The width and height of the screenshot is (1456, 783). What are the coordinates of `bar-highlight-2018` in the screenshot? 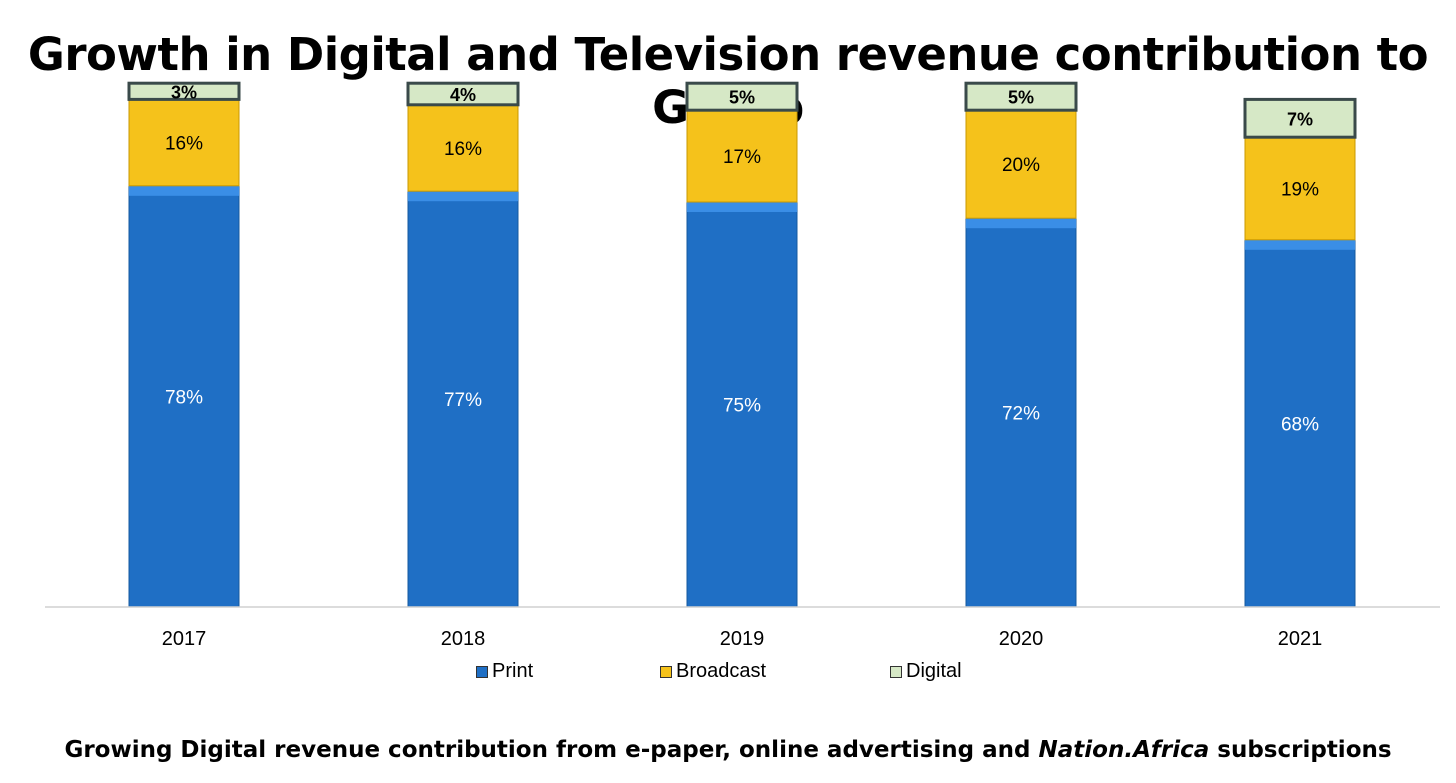 It's located at (463, 196).